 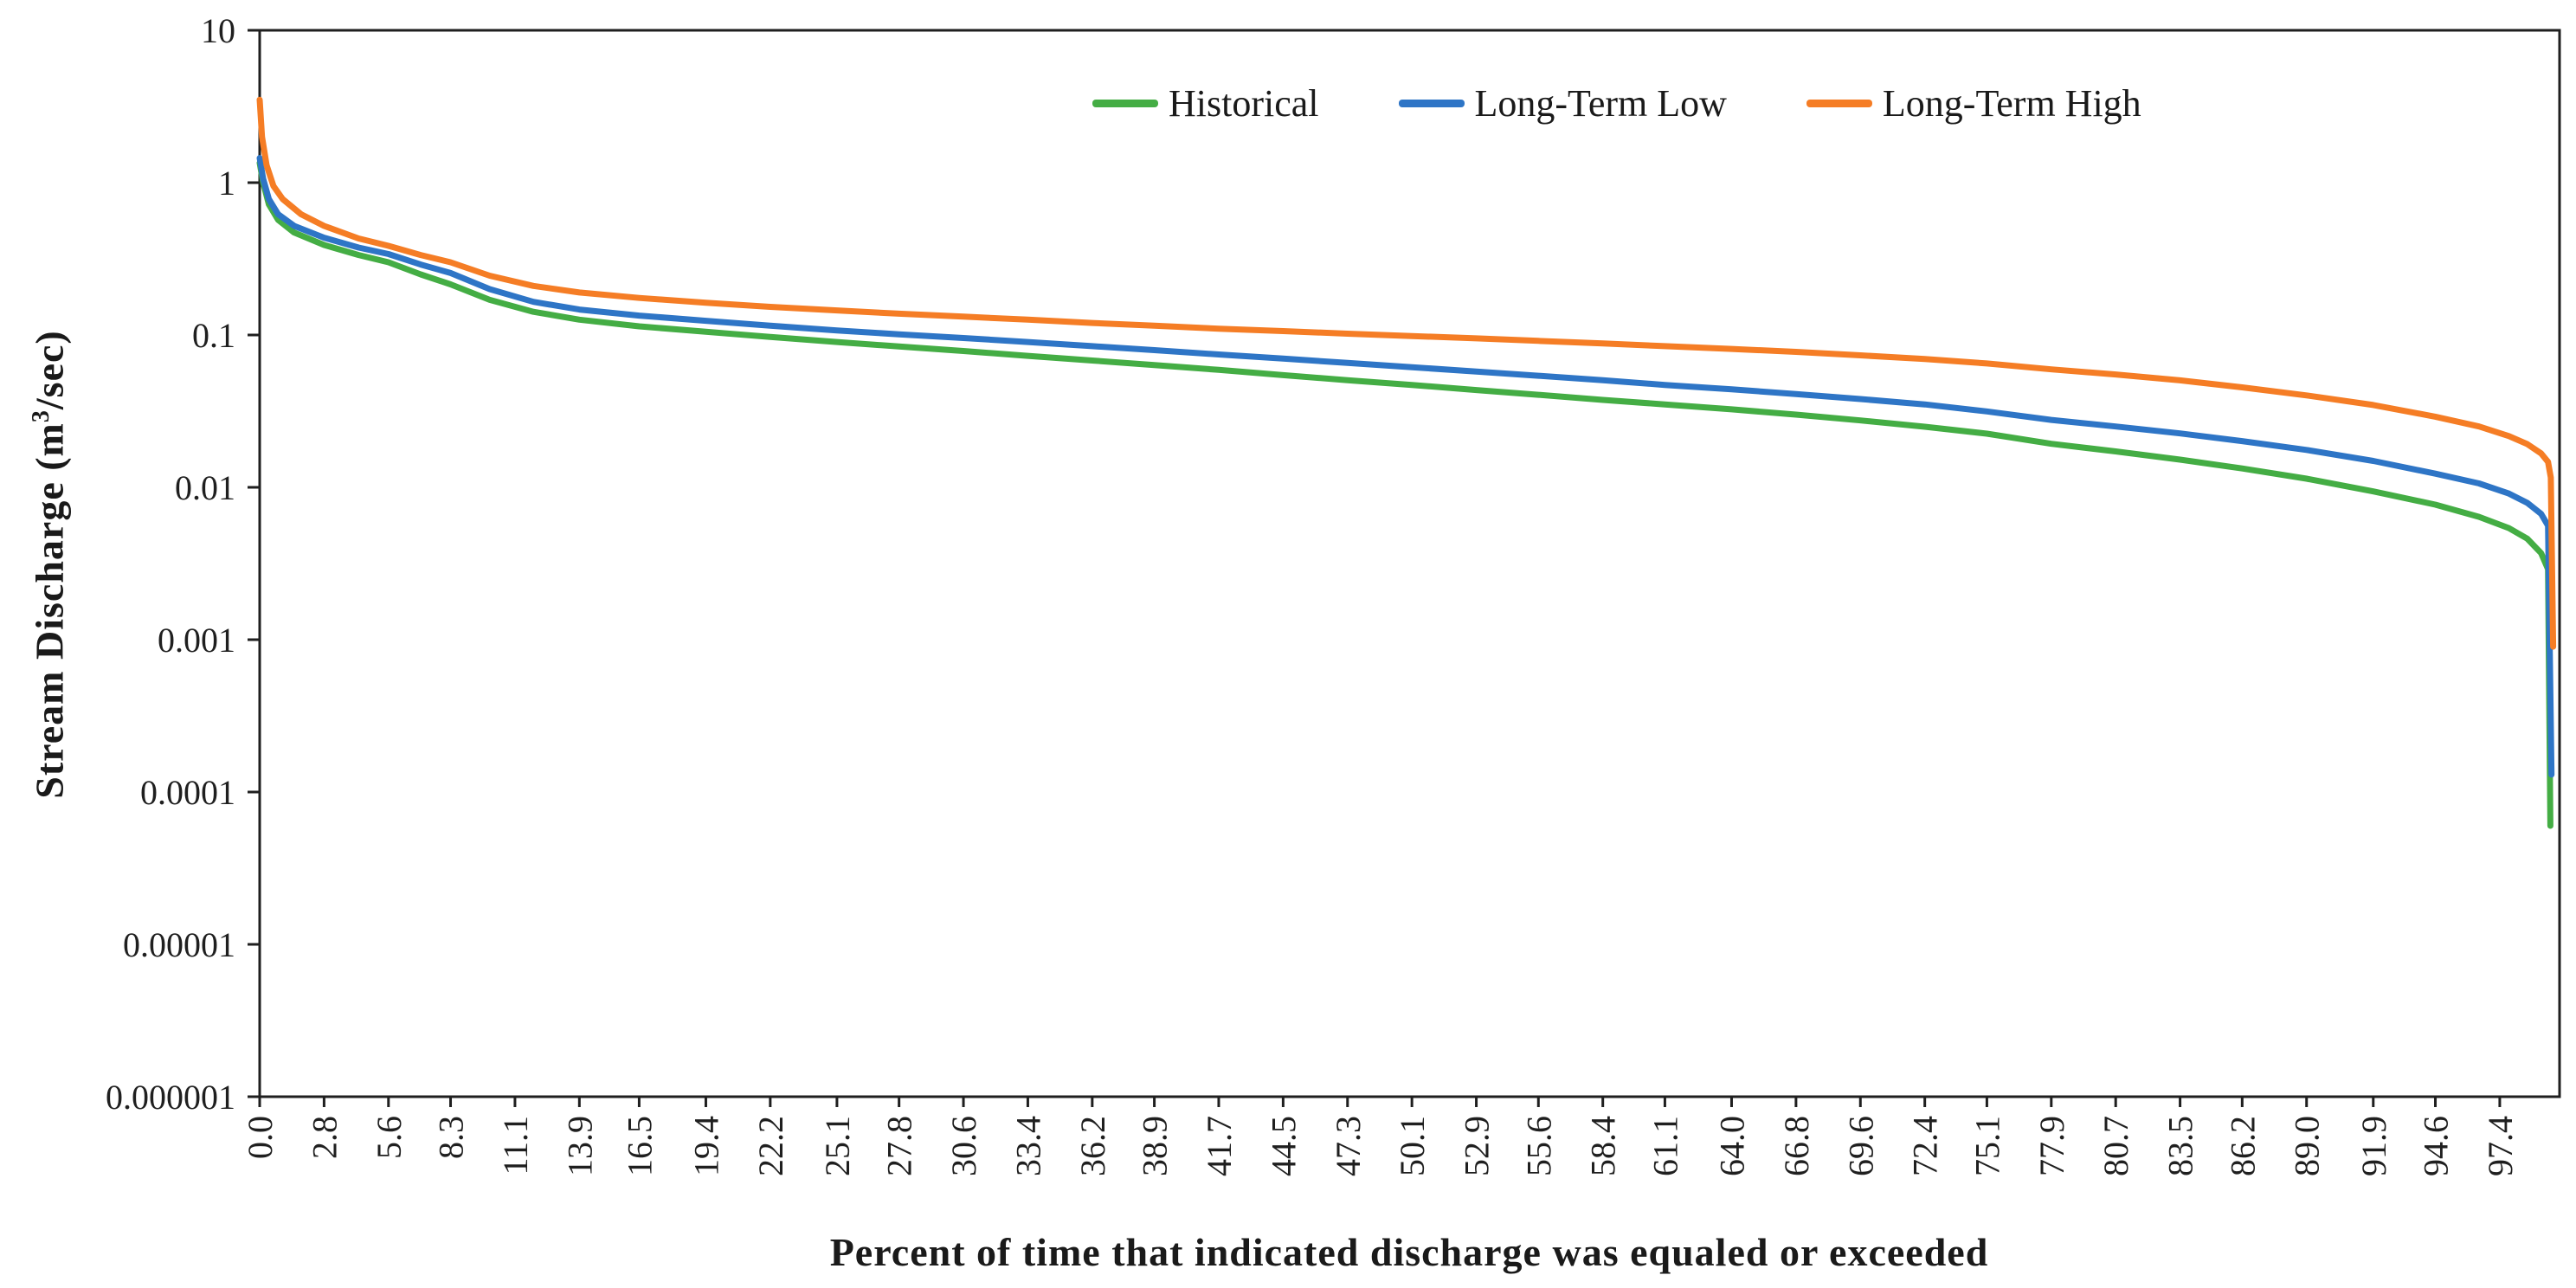 What do you see at coordinates (1348, 1146) in the screenshot?
I see `x-tick-label: 47.3` at bounding box center [1348, 1146].